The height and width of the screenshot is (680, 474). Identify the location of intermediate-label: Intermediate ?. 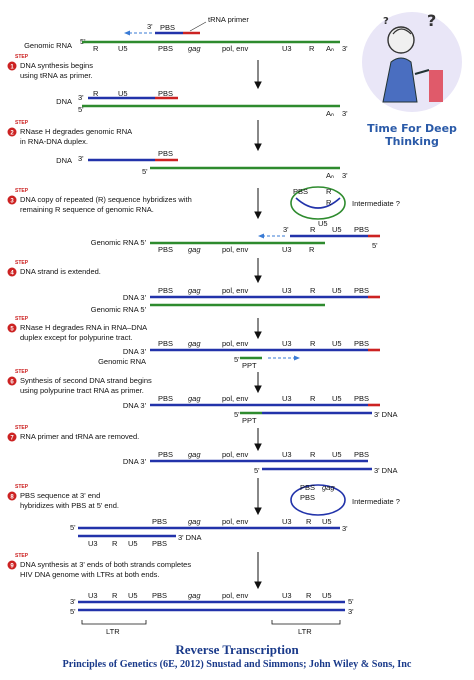
(376, 203).